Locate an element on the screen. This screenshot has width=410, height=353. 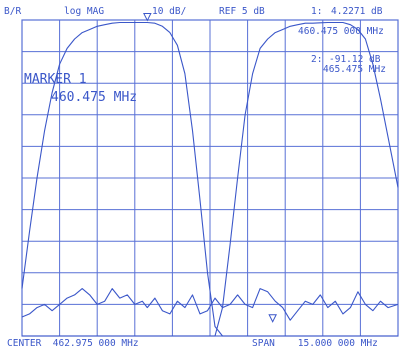
marker1-readout-freq: 460.475 000 MHz is located at coordinates (341, 31).